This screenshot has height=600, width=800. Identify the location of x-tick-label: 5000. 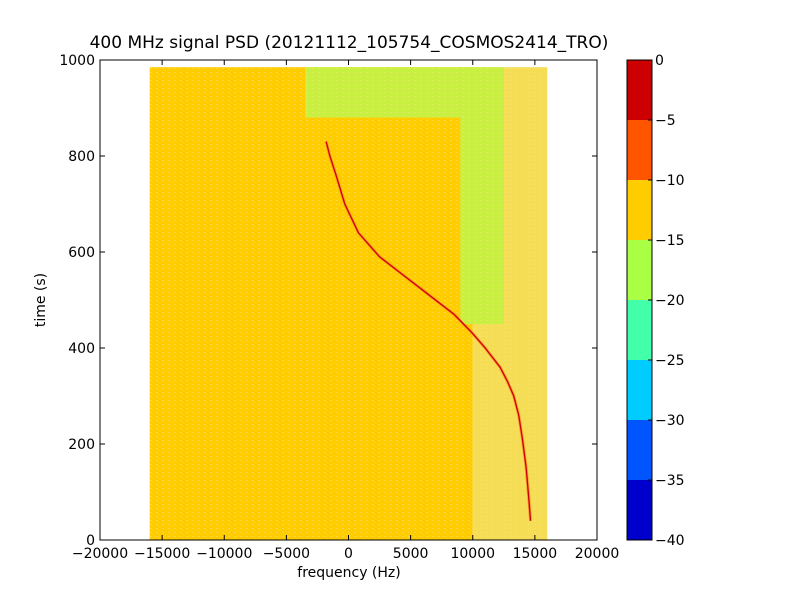
(411, 554).